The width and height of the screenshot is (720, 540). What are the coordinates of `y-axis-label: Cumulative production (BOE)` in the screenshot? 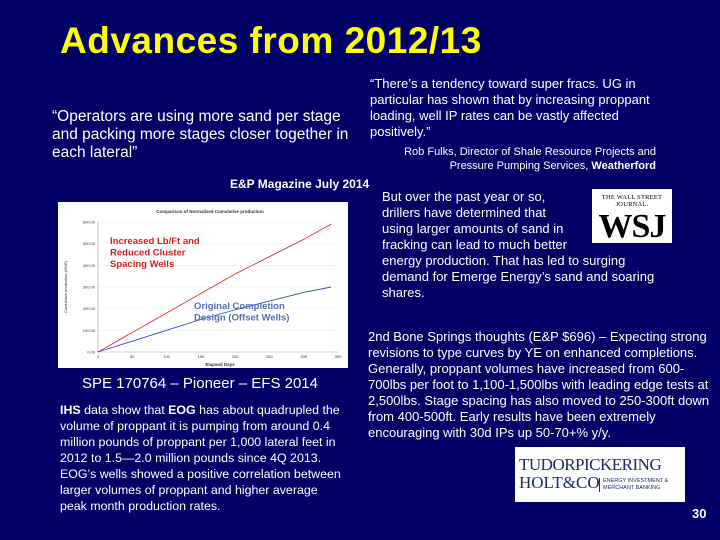 It's located at (65, 286).